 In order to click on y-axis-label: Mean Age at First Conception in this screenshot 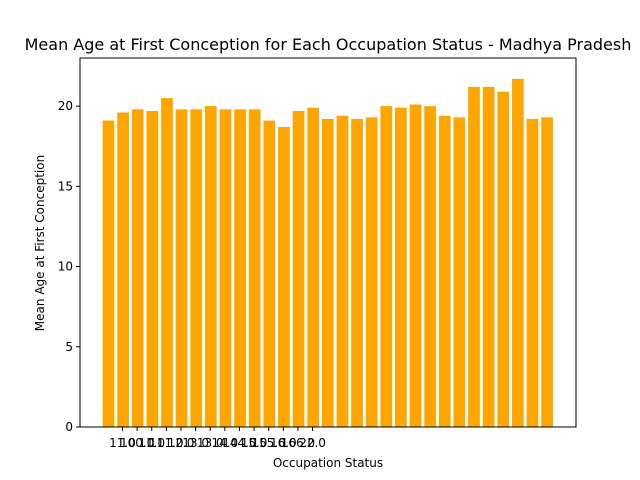, I will do `click(40, 243)`.